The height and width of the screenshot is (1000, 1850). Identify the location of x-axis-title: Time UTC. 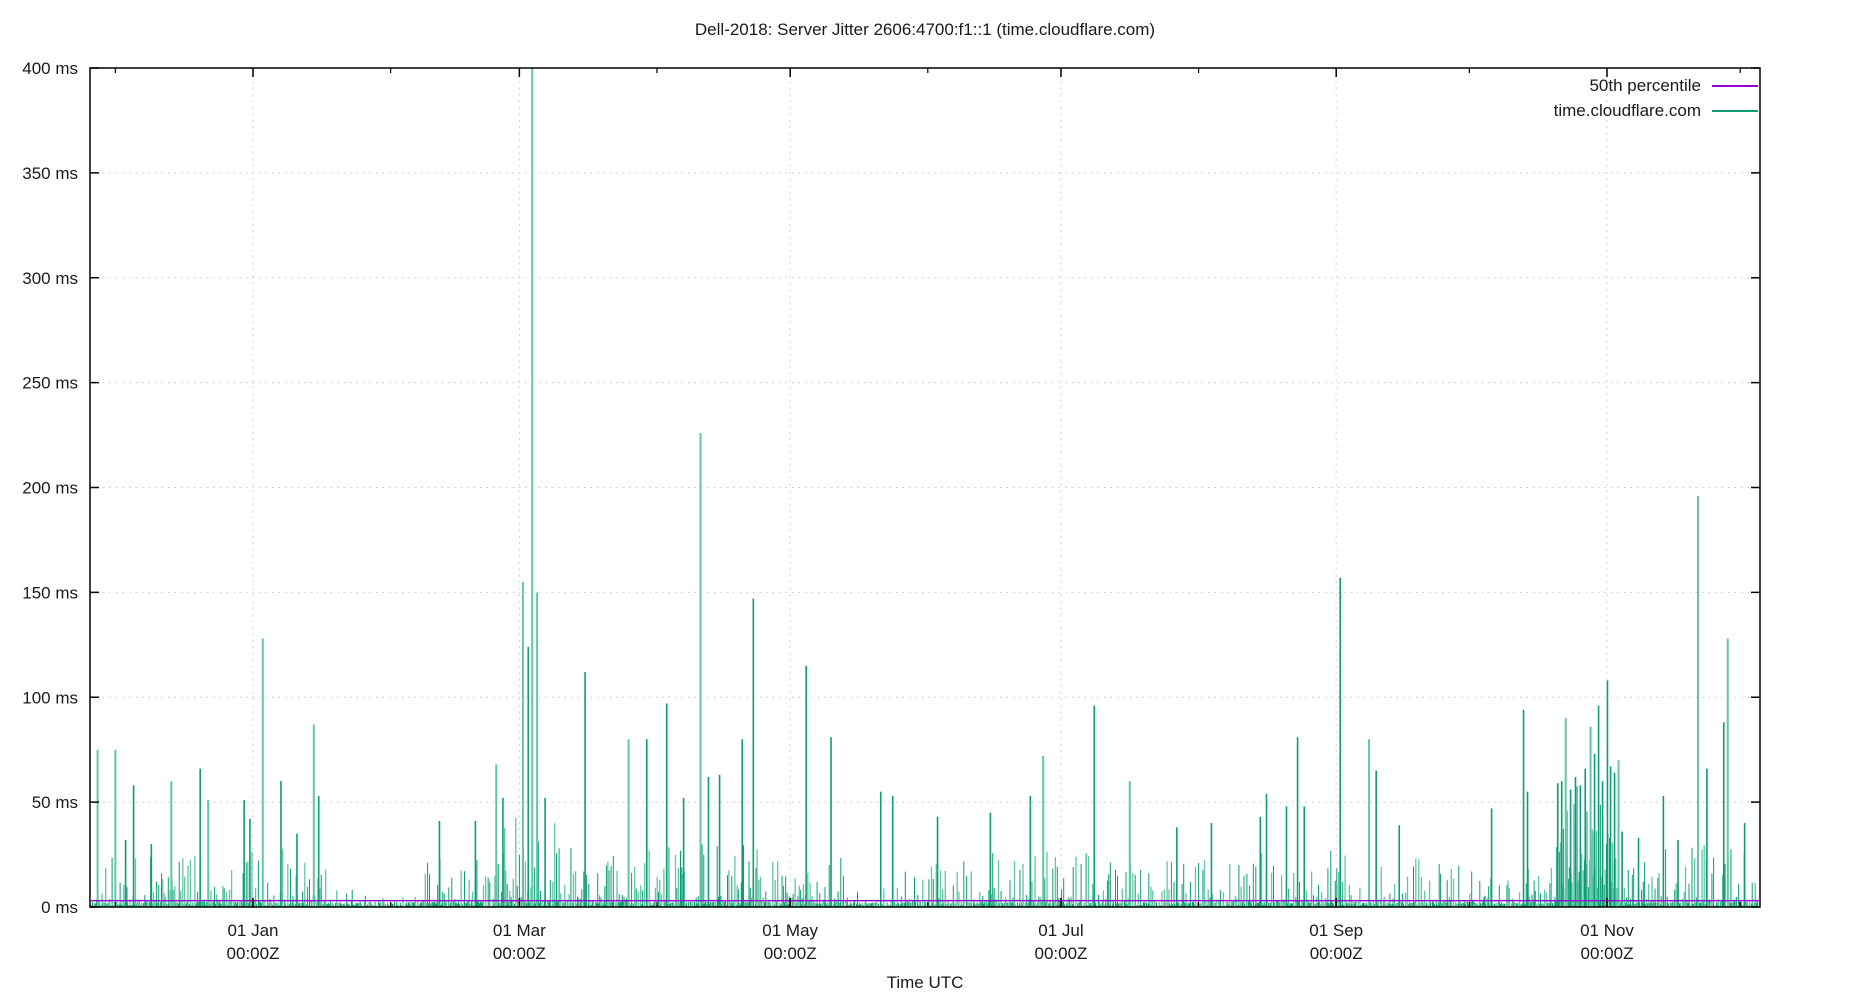
(925, 982).